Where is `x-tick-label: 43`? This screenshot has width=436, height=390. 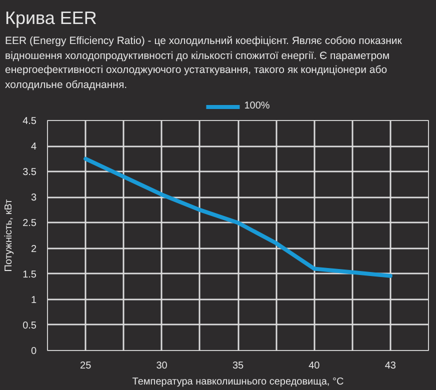 x-tick-label: 43 is located at coordinates (390, 366).